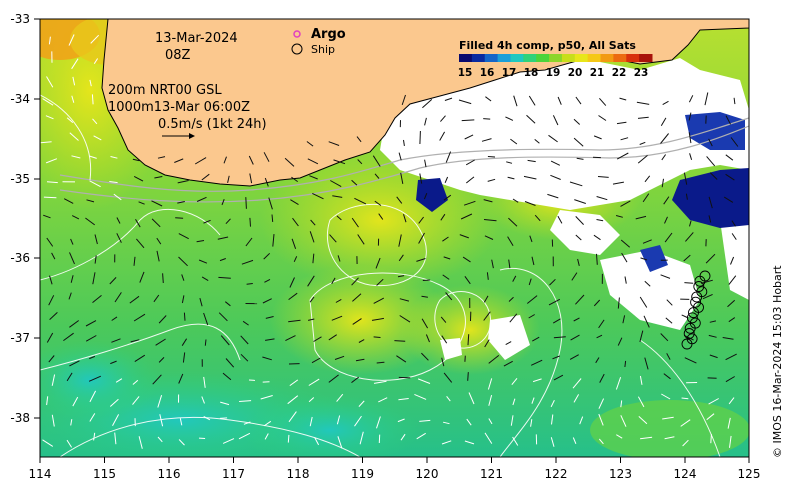 This screenshot has width=791, height=492. What do you see at coordinates (619, 73) in the screenshot?
I see `colorbar-tick-label: 22` at bounding box center [619, 73].